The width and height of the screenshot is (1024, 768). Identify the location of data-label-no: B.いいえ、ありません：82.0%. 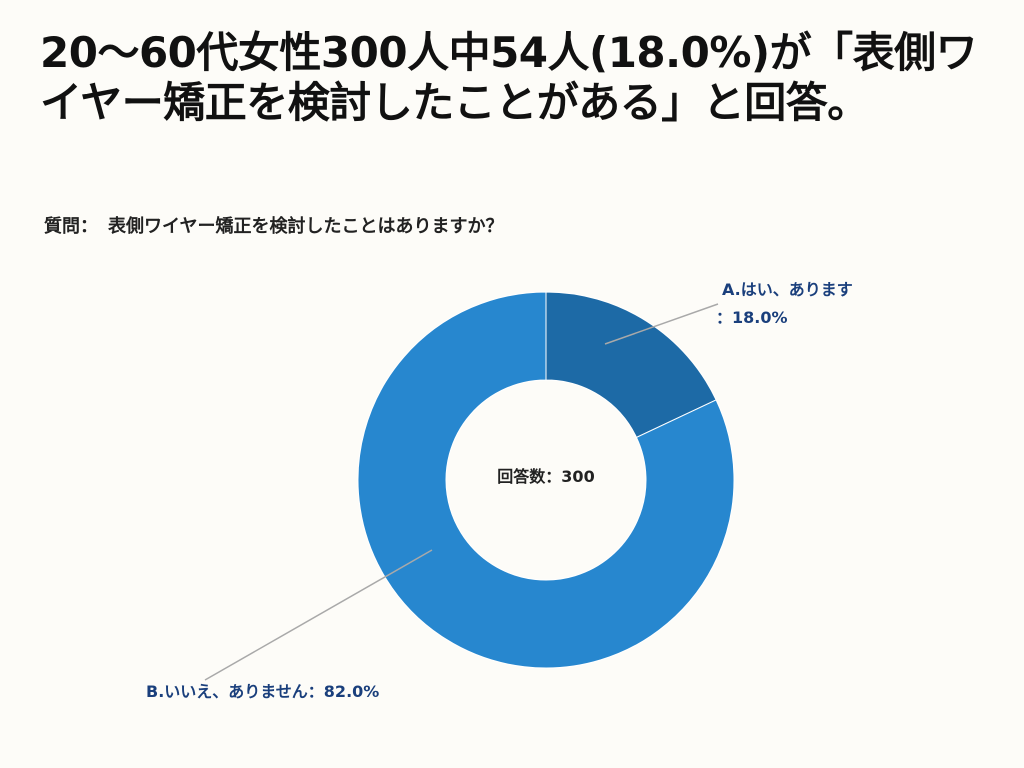
(262, 692).